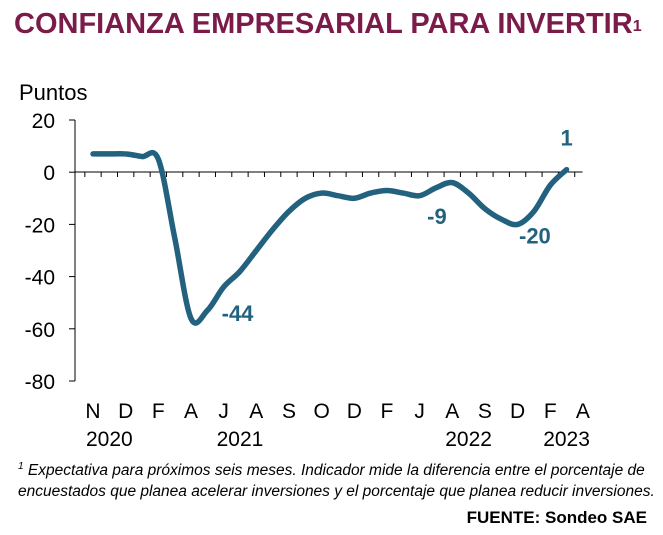 The height and width of the screenshot is (535, 663). What do you see at coordinates (40, 330) in the screenshot?
I see `y-tick-label: -60` at bounding box center [40, 330].